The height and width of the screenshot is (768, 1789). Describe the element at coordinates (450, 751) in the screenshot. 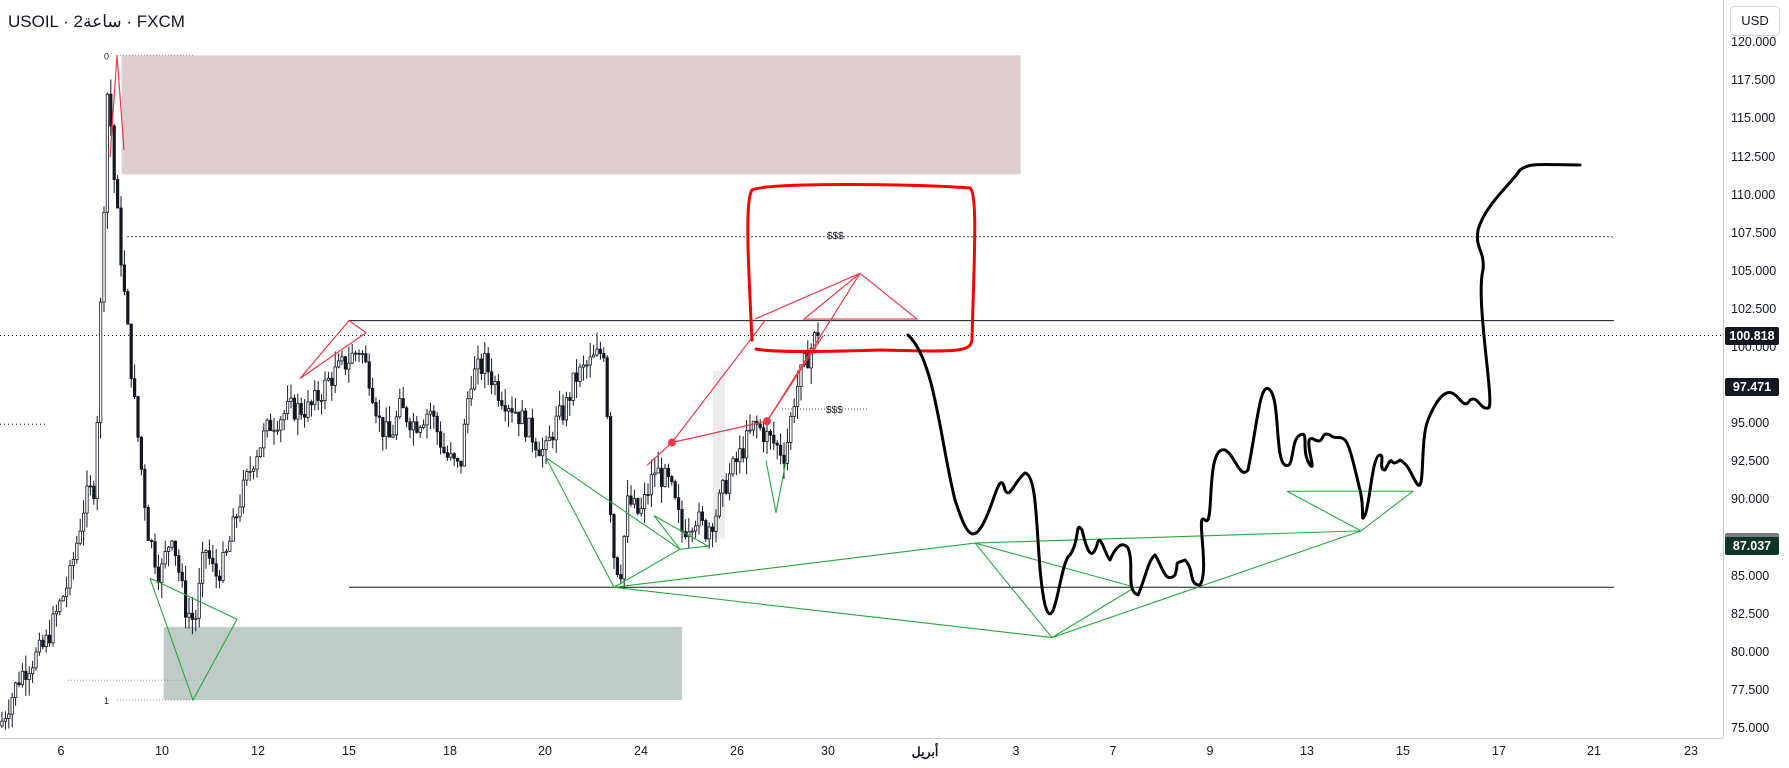

I see `x-tick-label: 18` at that location.